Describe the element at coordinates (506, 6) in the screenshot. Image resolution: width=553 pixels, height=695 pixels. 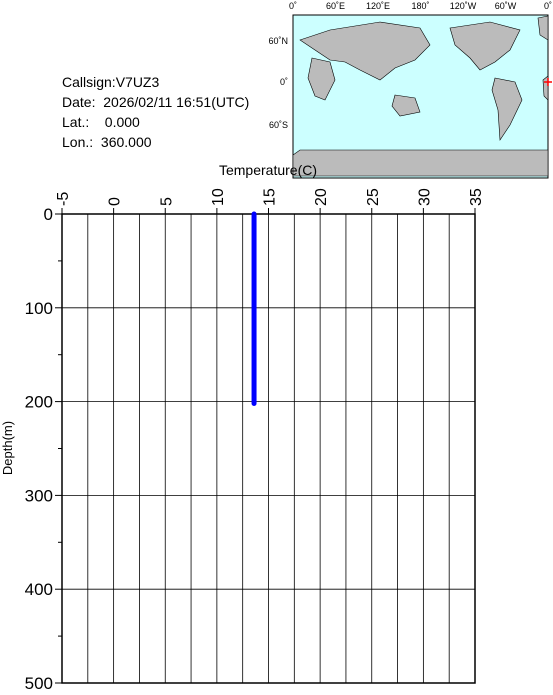
I see `map-lon-label: 60˚W` at that location.